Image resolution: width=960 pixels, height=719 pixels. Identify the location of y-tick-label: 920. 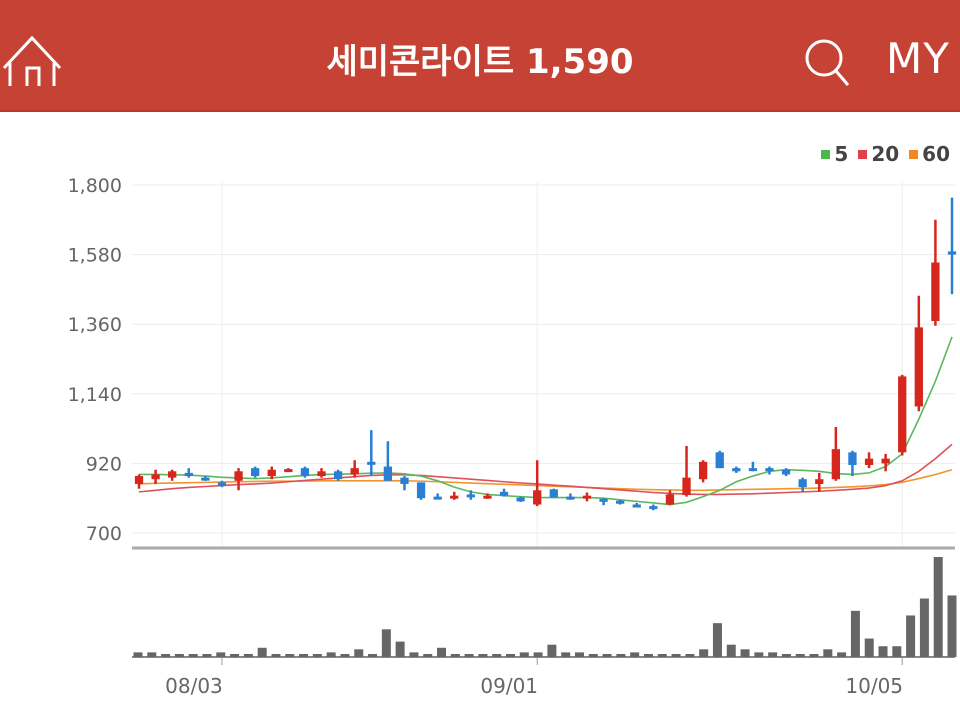
(104, 464).